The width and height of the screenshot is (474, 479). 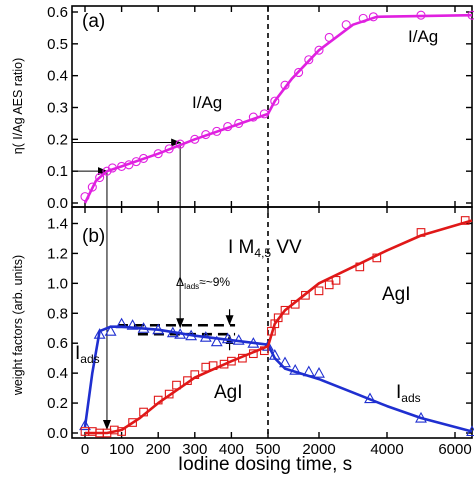 I want to click on auger-line-label: I M4,5 VV, so click(x=265, y=248).